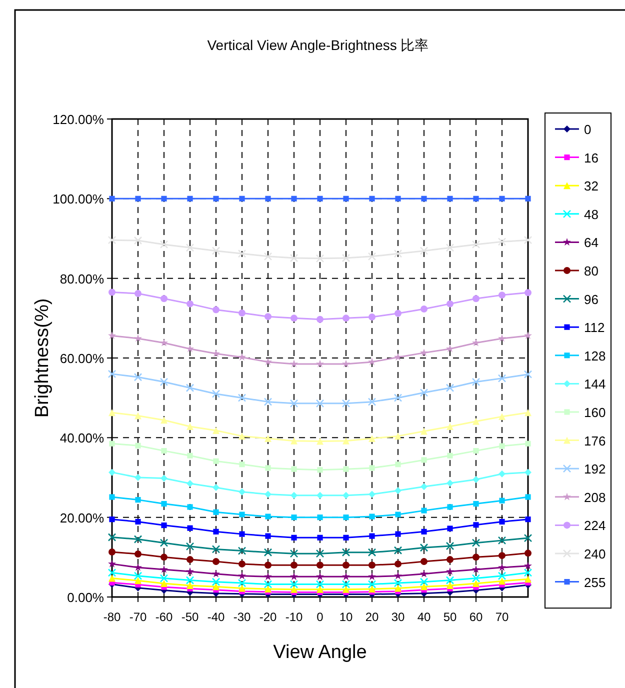 Image resolution: width=625 pixels, height=688 pixels. What do you see at coordinates (398, 617) in the screenshot?
I see `x-tick-label: 30` at bounding box center [398, 617].